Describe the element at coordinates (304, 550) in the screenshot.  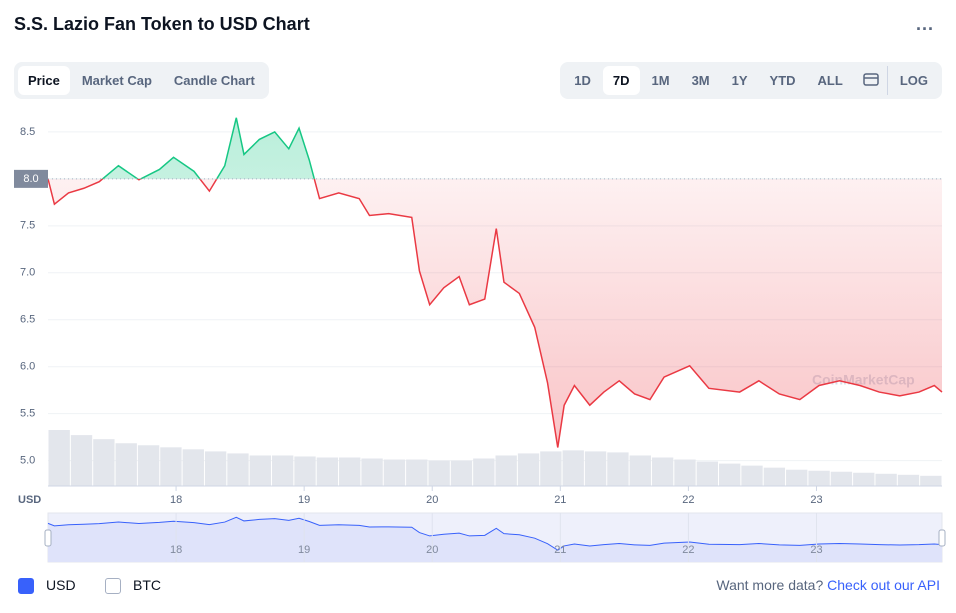
I see `navigator-tick-label: 19` at that location.